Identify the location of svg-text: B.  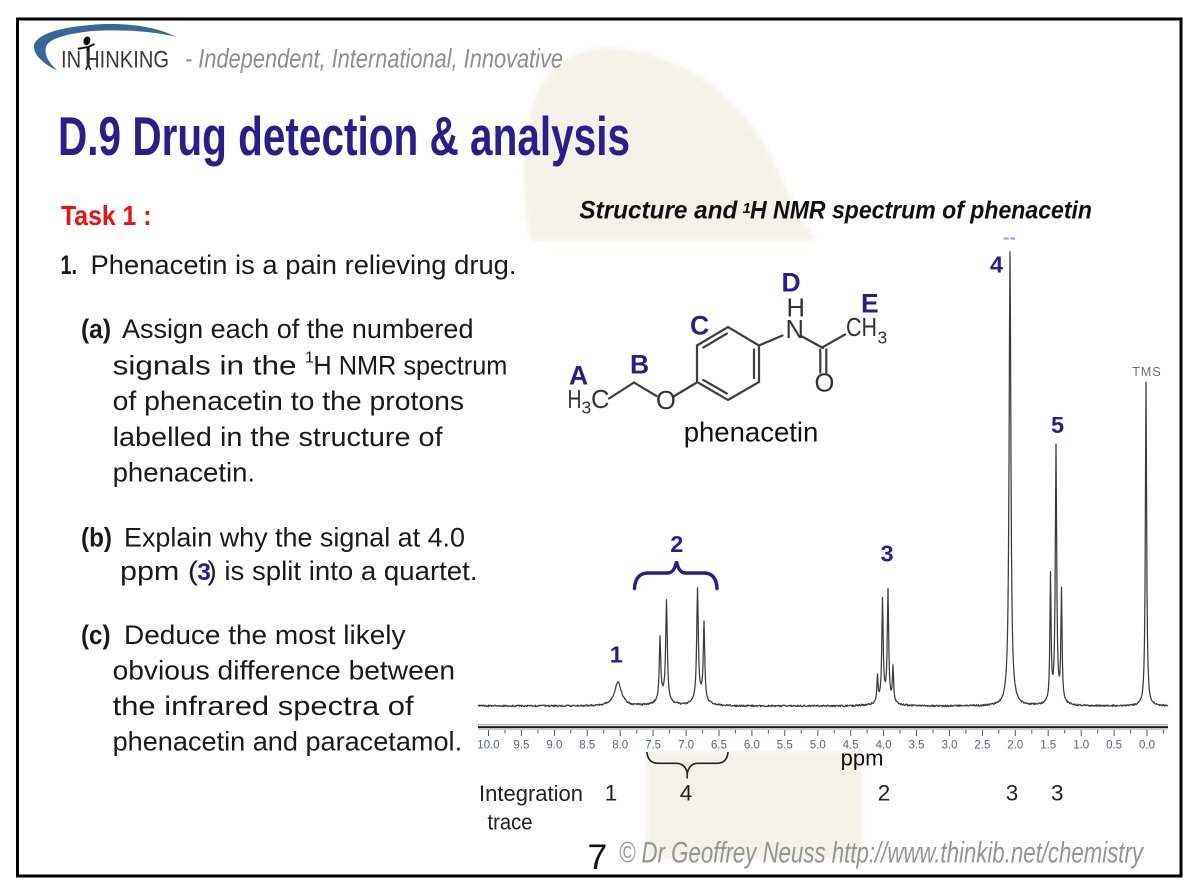
(639, 365).